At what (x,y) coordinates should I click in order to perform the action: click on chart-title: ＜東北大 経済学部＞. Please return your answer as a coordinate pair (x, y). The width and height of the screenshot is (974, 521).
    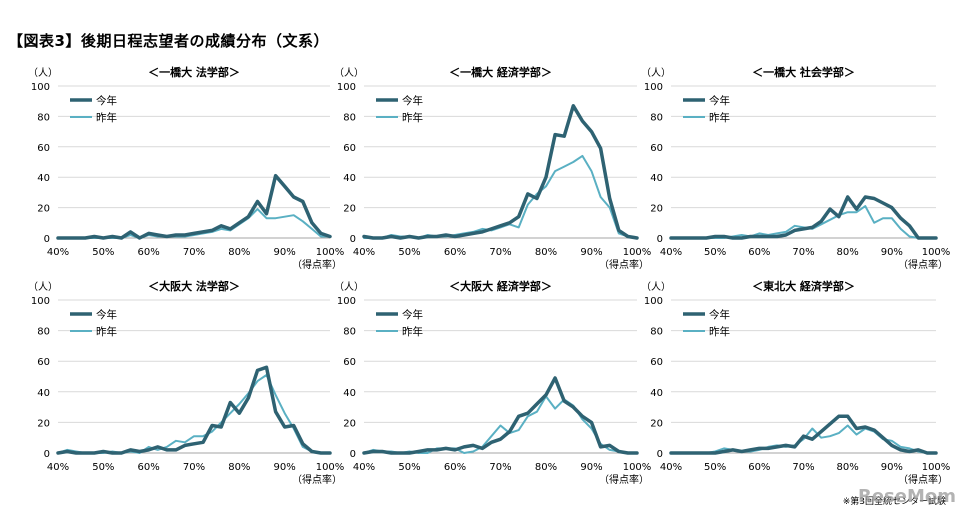
    Looking at the image, I should click on (803, 286).